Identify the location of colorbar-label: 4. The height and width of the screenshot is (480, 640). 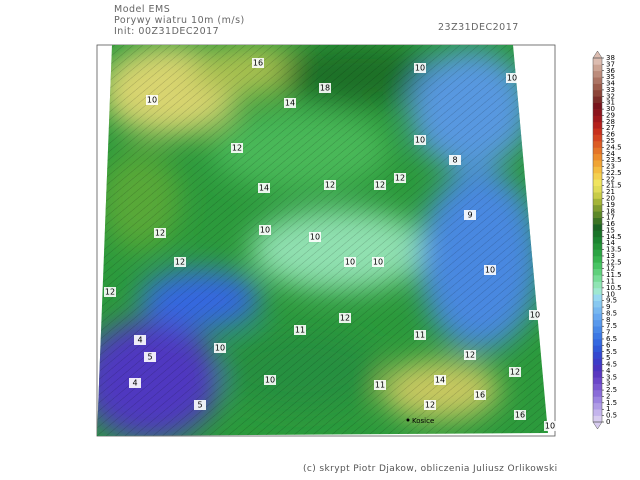
(608, 371).